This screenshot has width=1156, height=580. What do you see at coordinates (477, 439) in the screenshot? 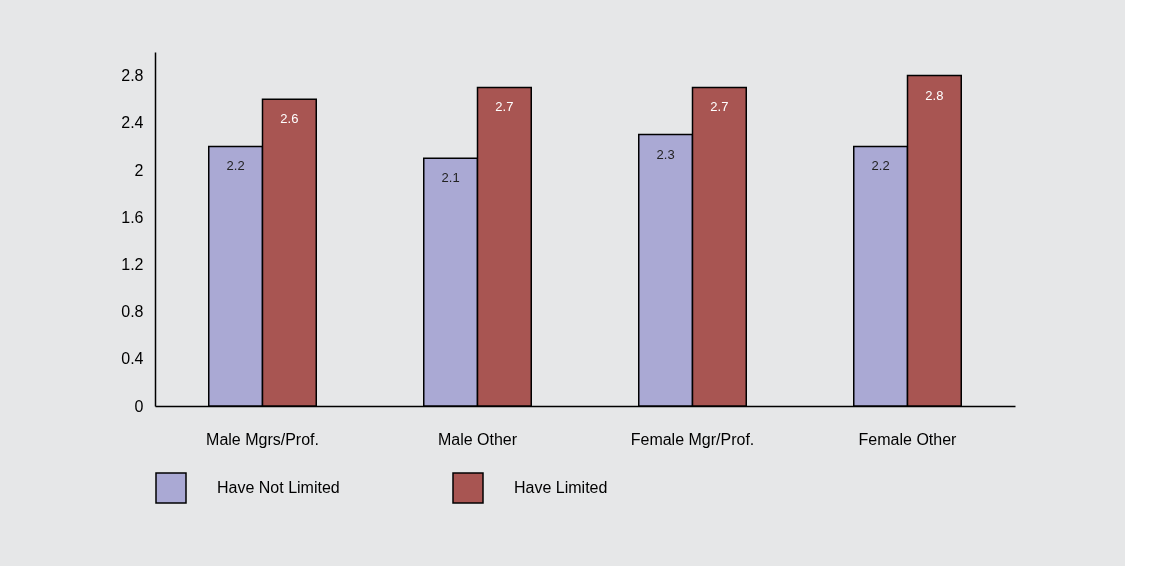
I see `x-tick-label: Male Other` at bounding box center [477, 439].